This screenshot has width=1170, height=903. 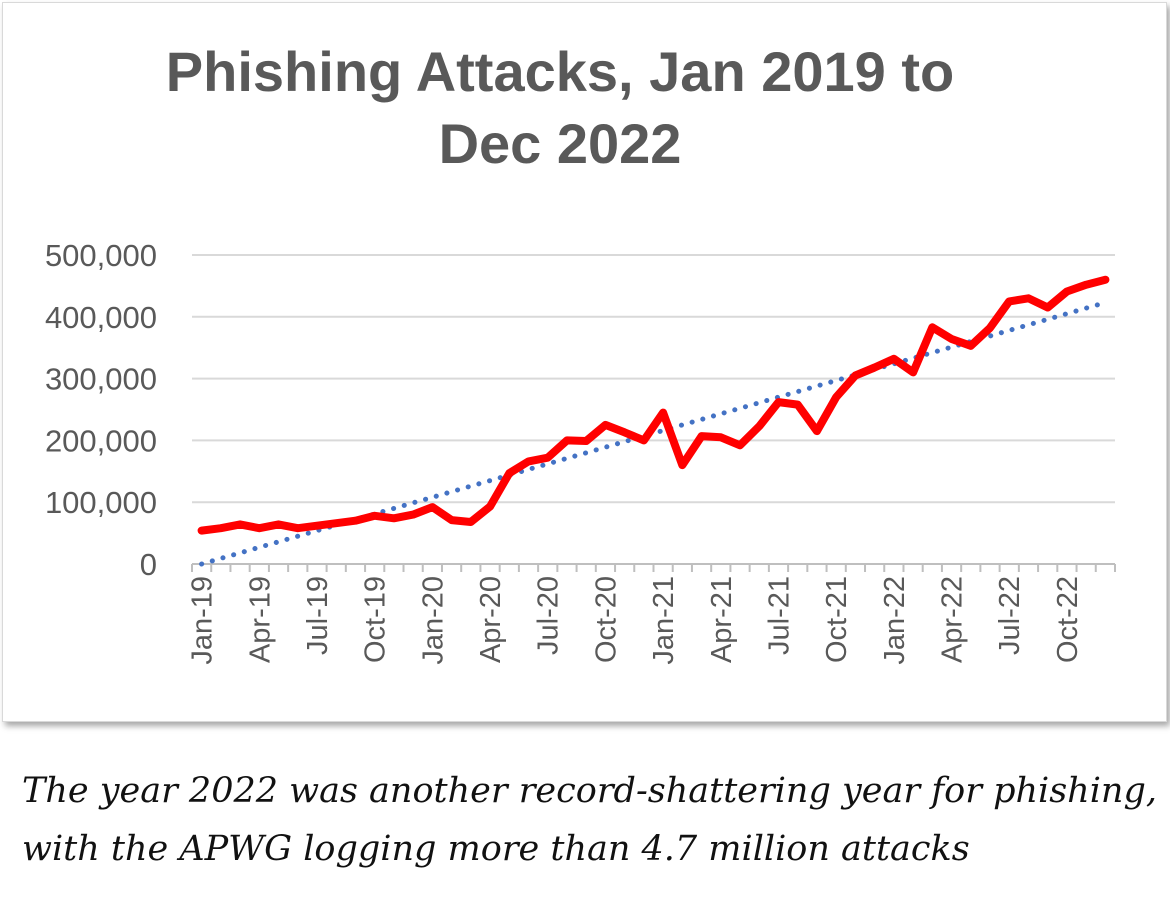 I want to click on x-tick-label: Jul-19, so click(x=318, y=615).